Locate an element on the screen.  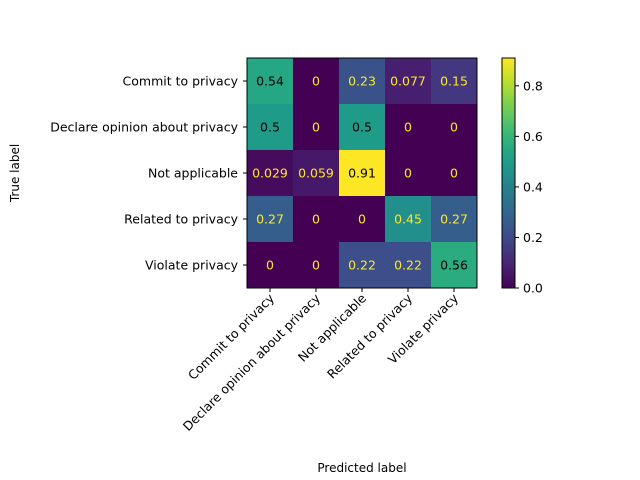
y-tick-label: Declare opinion about privacy is located at coordinates (144, 127).